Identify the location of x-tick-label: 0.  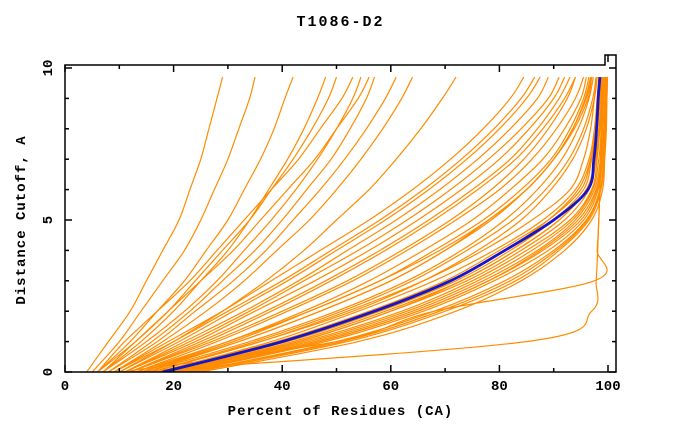
(65, 387).